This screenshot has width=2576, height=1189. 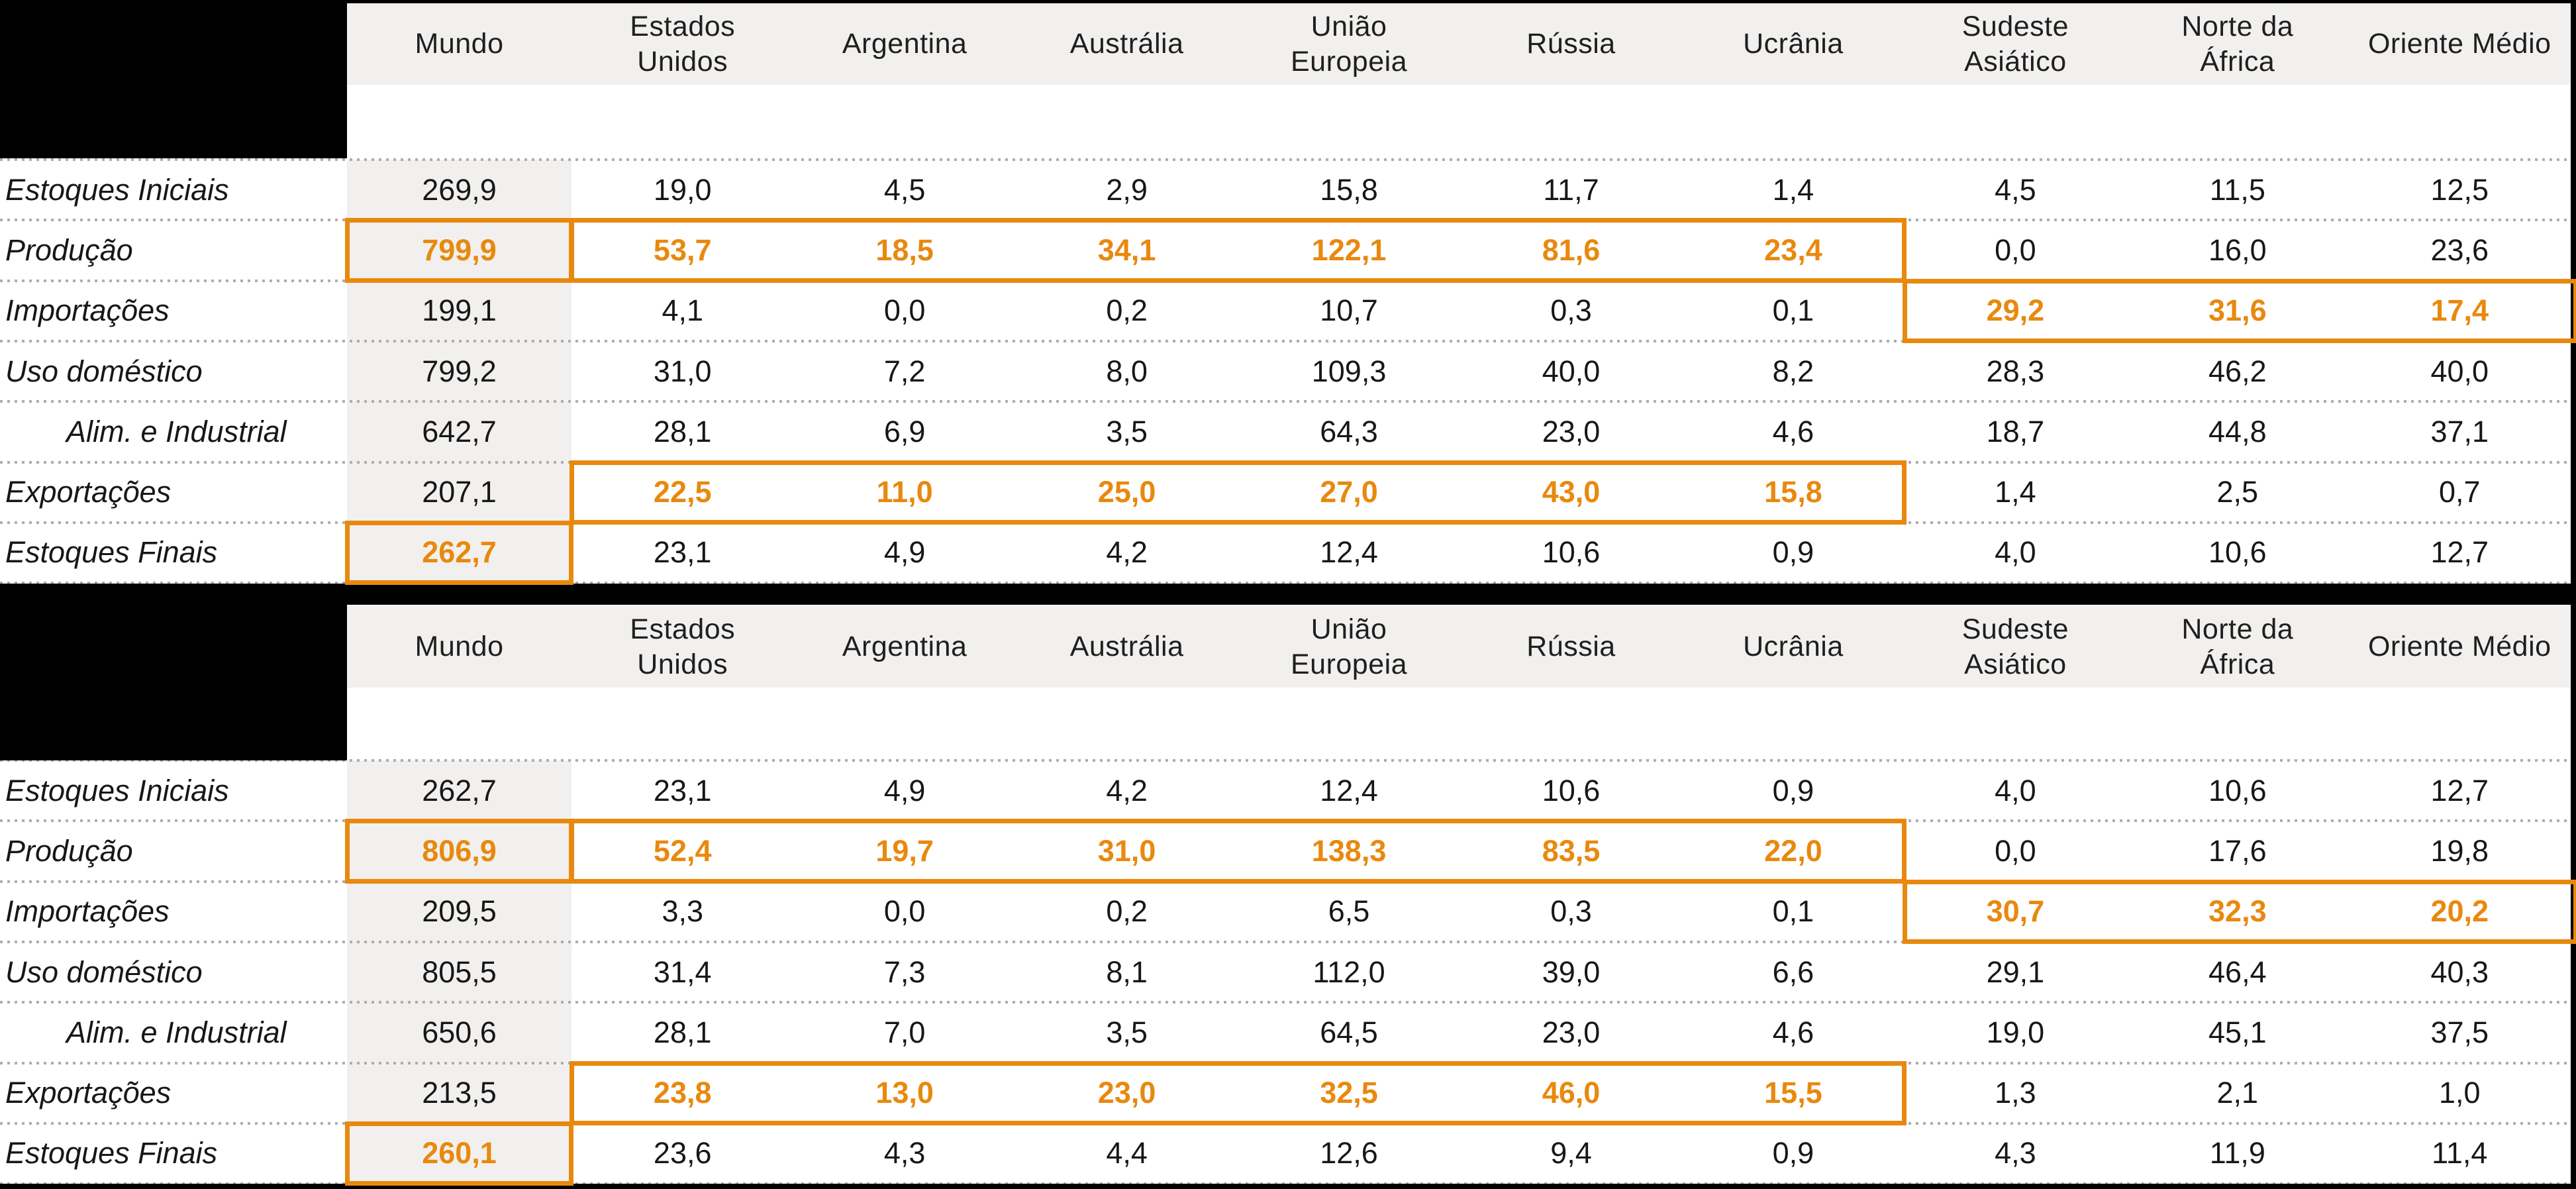 What do you see at coordinates (459, 44) in the screenshot?
I see `column-header: Mundo` at bounding box center [459, 44].